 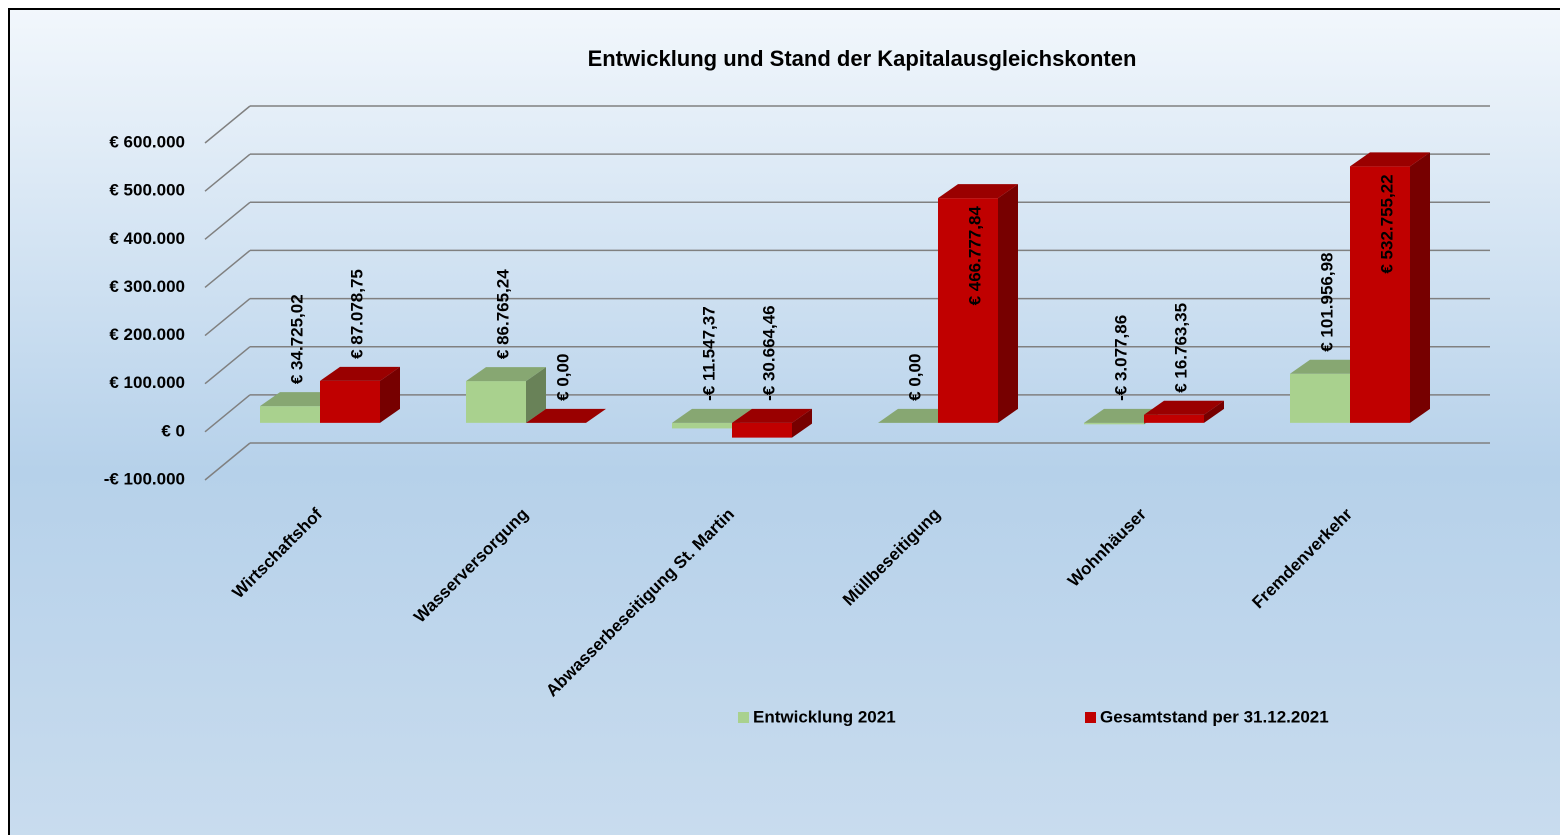 What do you see at coordinates (147, 238) in the screenshot?
I see `y-tick-label: € 400.000` at bounding box center [147, 238].